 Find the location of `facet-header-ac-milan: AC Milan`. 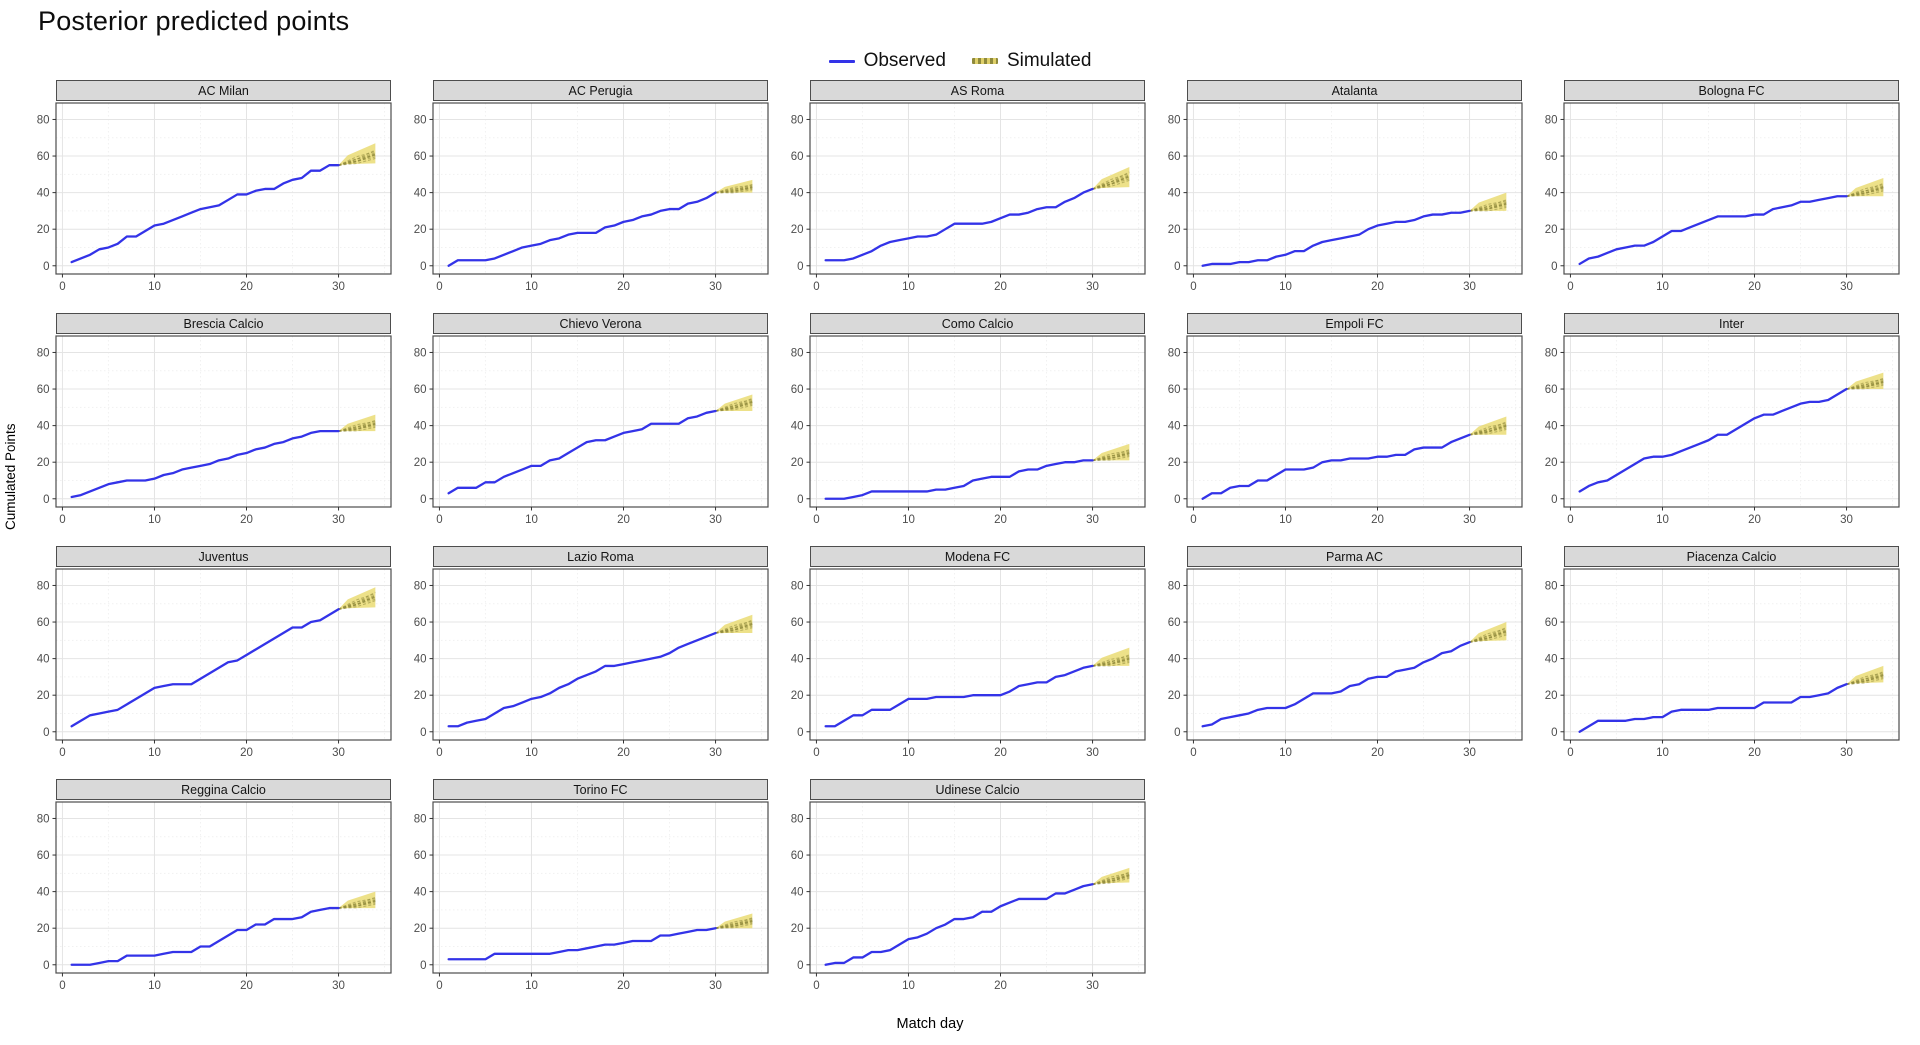

facet-header-ac-milan: AC Milan is located at coordinates (223, 90).